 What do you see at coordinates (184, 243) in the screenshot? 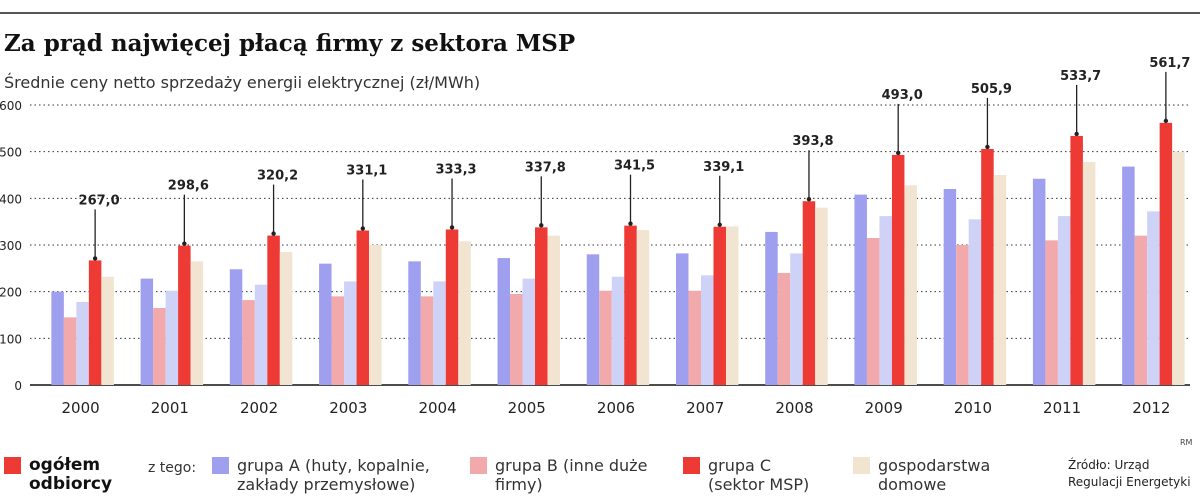
I see `callout-dot-2001` at bounding box center [184, 243].